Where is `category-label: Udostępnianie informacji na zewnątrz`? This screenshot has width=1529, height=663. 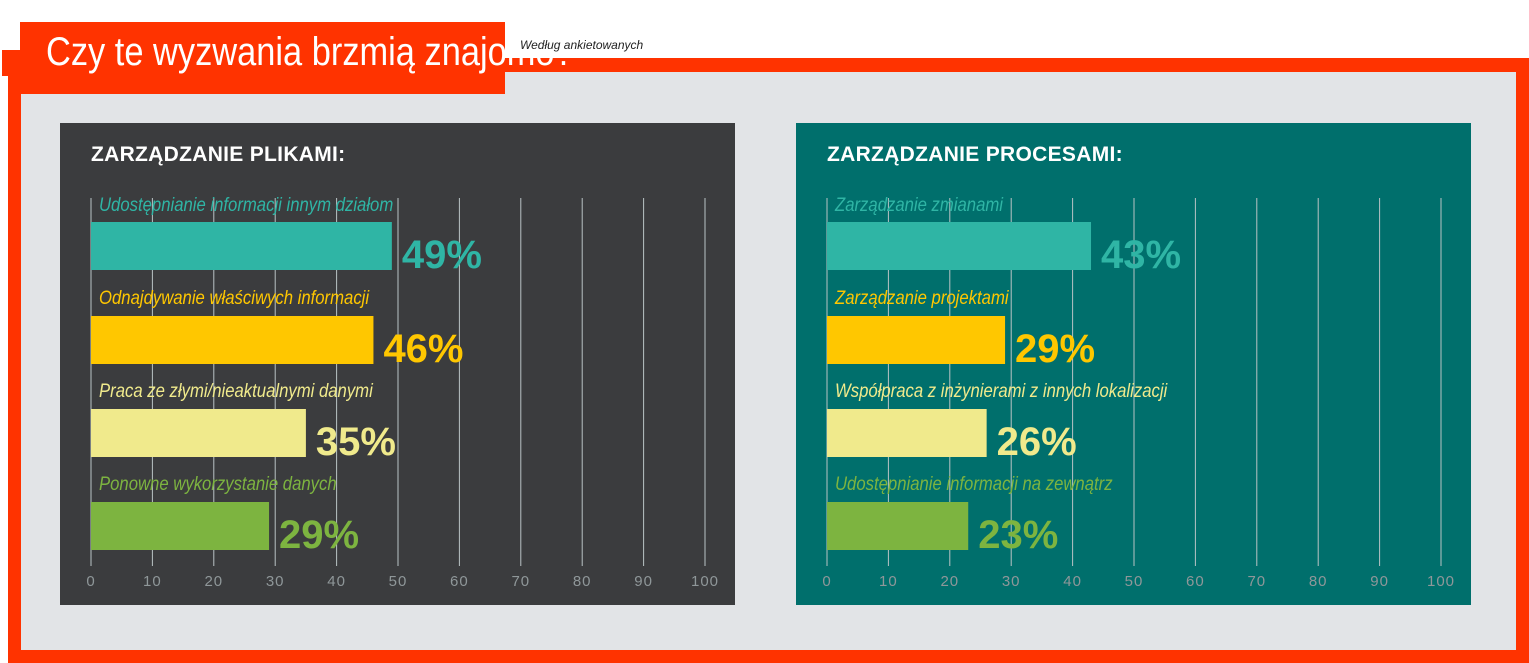 category-label: Udostępnianie informacji na zewnątrz is located at coordinates (974, 483).